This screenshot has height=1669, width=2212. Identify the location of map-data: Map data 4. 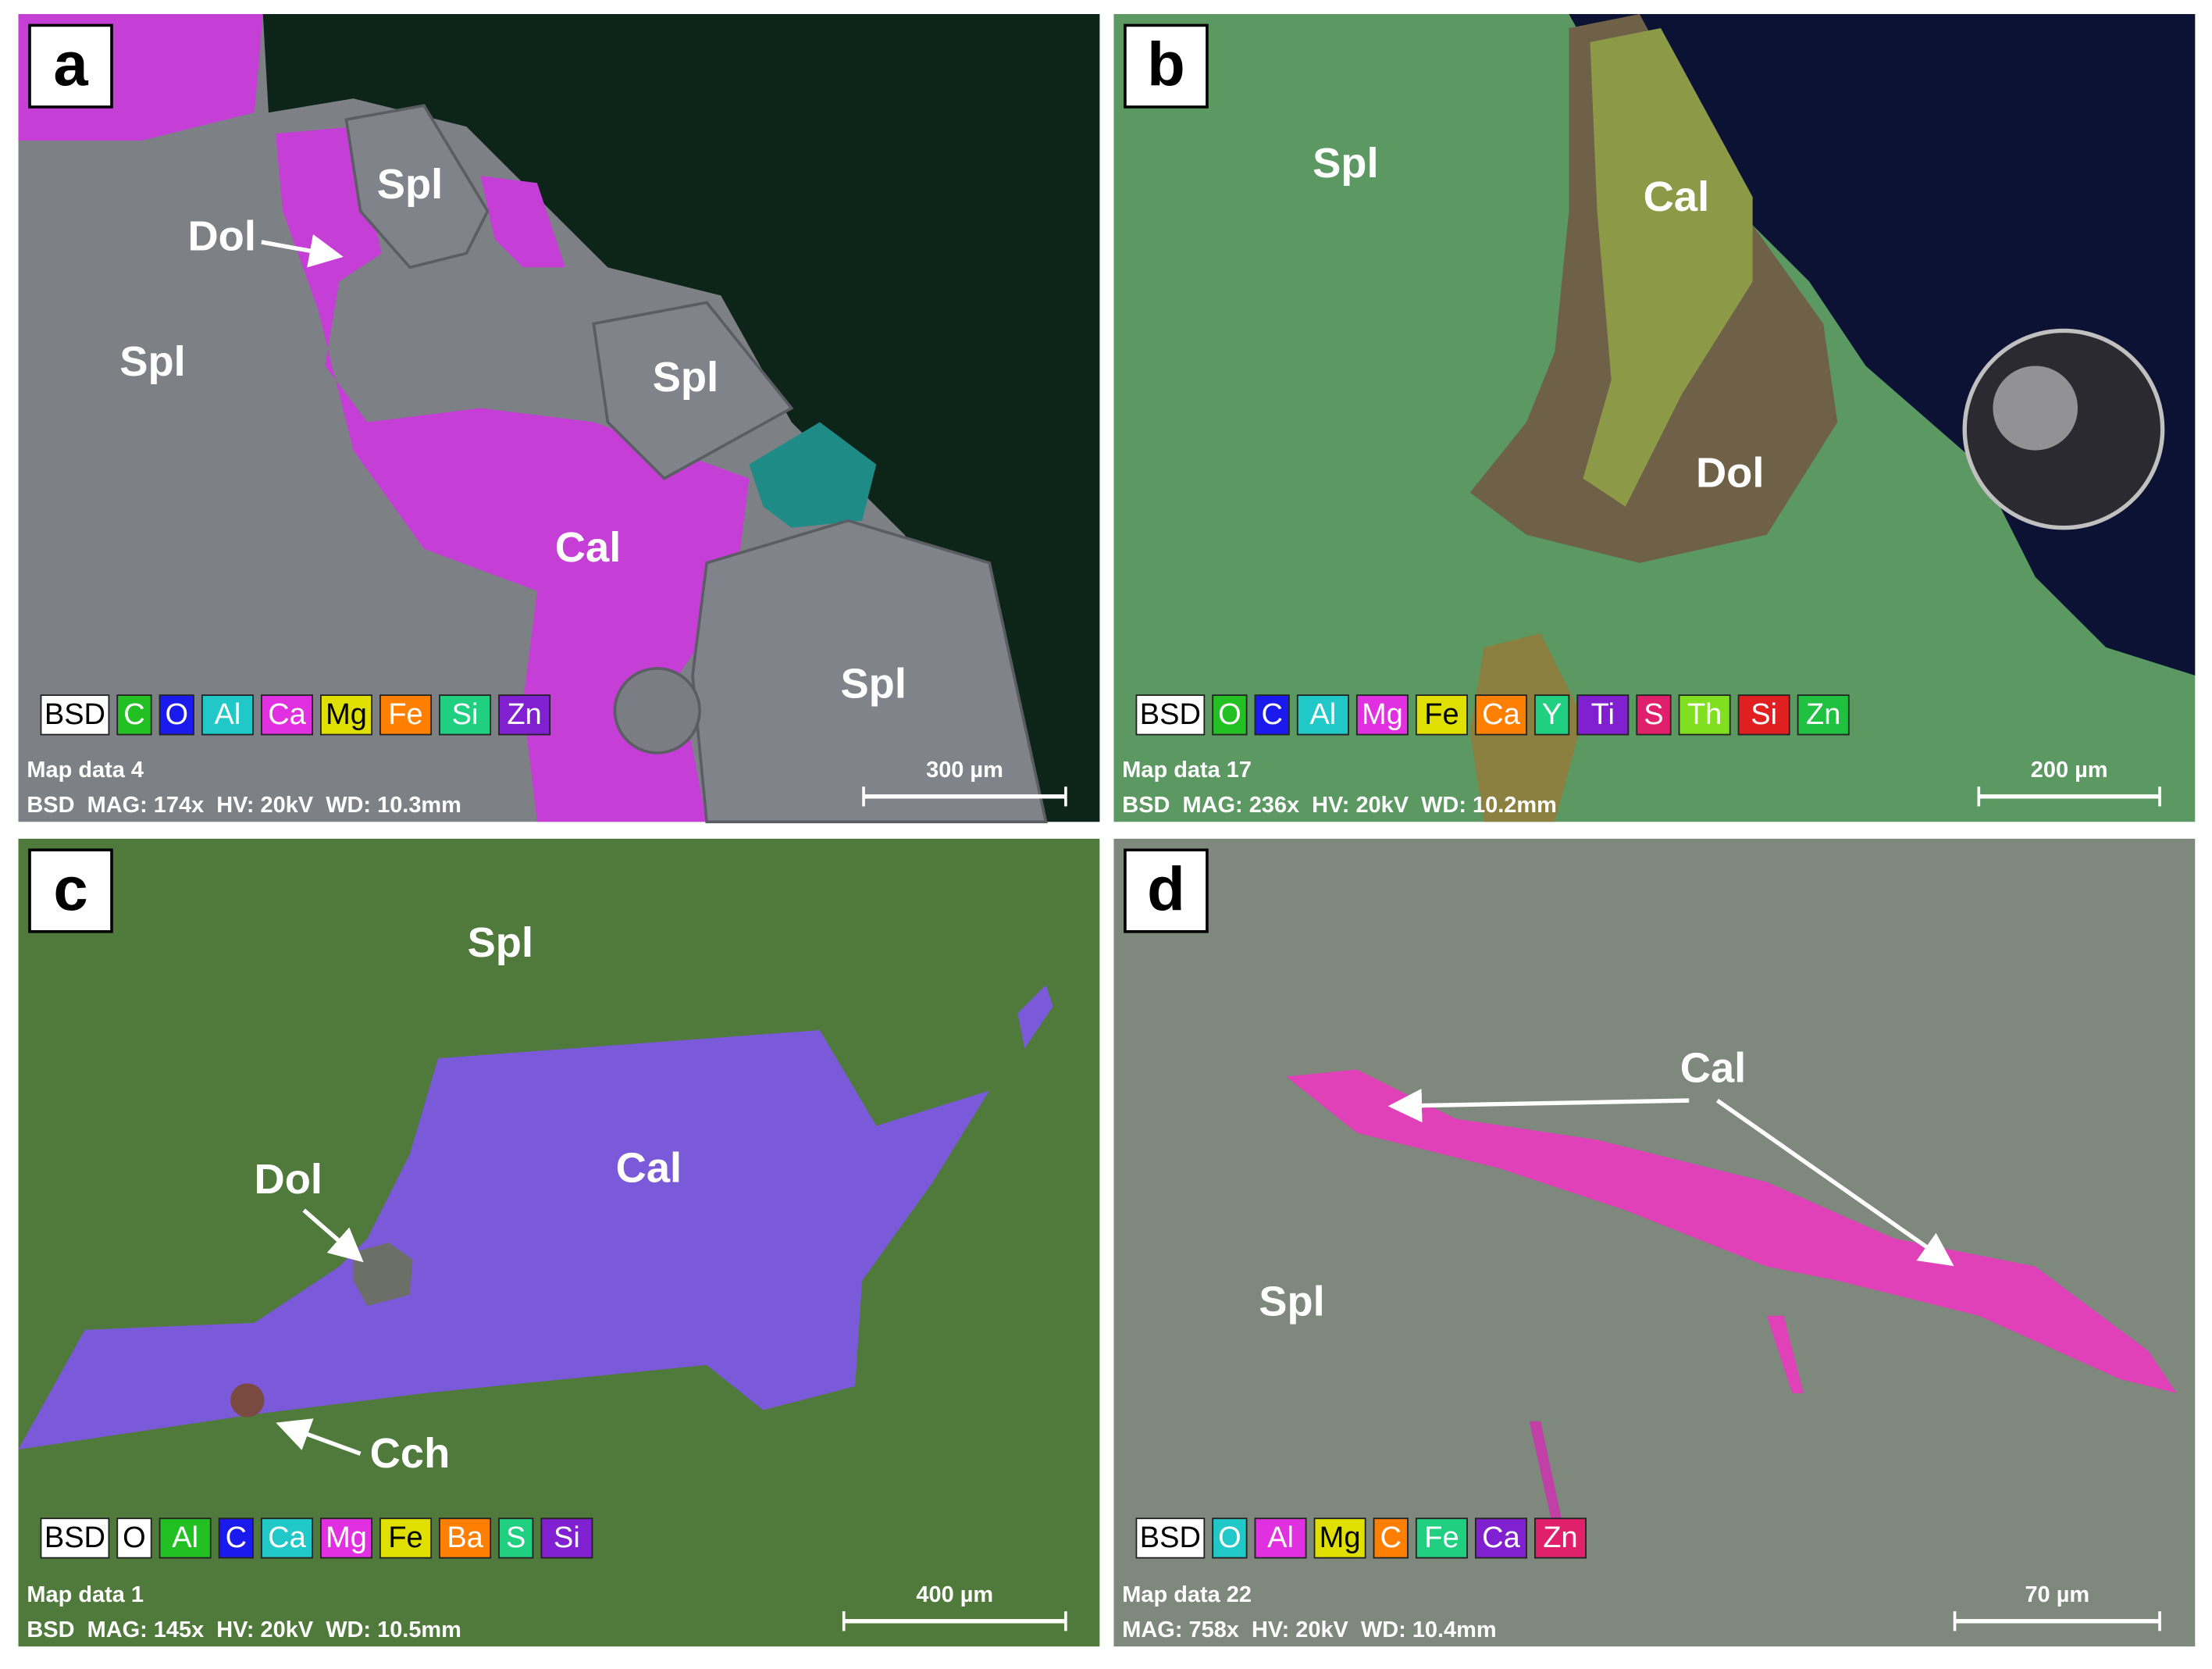
(86, 770).